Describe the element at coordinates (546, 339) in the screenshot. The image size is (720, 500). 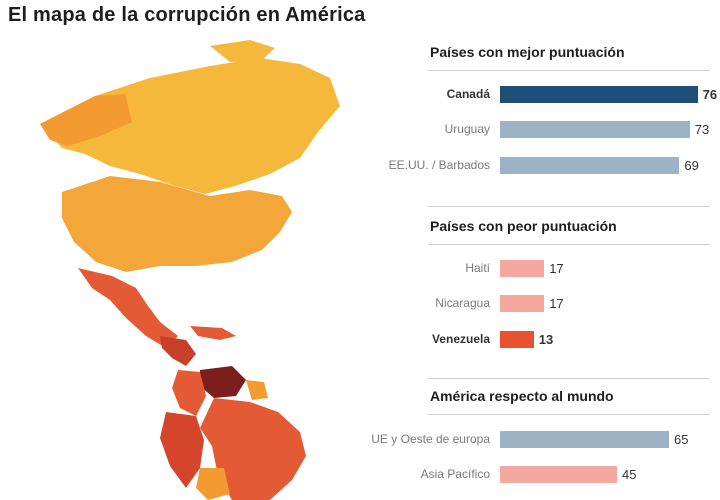
I see `bar-value-venezuela: 13` at that location.